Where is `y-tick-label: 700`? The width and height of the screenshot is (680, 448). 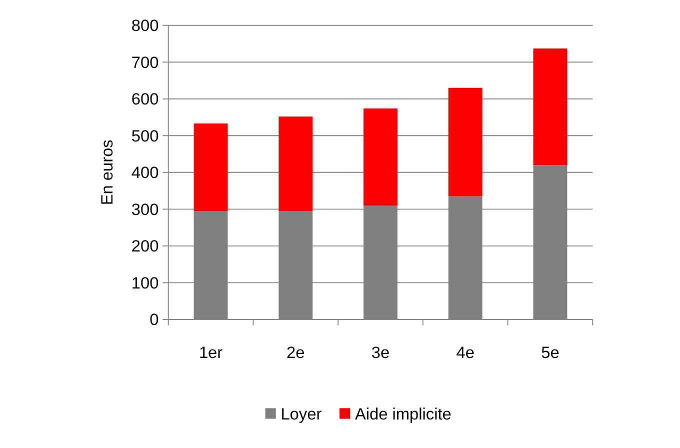
y-tick-label: 700 is located at coordinates (145, 63).